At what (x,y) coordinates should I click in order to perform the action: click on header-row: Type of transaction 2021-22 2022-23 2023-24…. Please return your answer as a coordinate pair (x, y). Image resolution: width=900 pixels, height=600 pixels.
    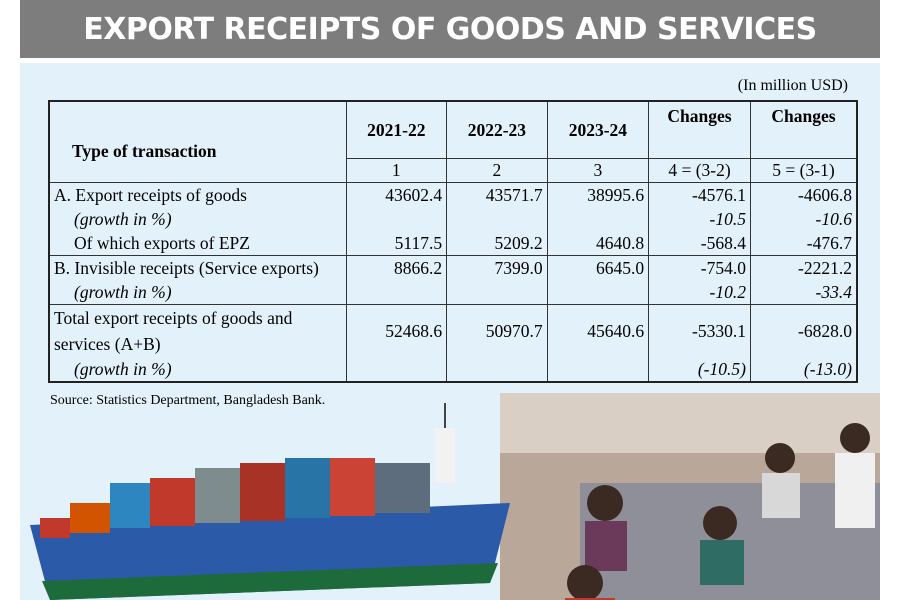
    Looking at the image, I should click on (453, 142).